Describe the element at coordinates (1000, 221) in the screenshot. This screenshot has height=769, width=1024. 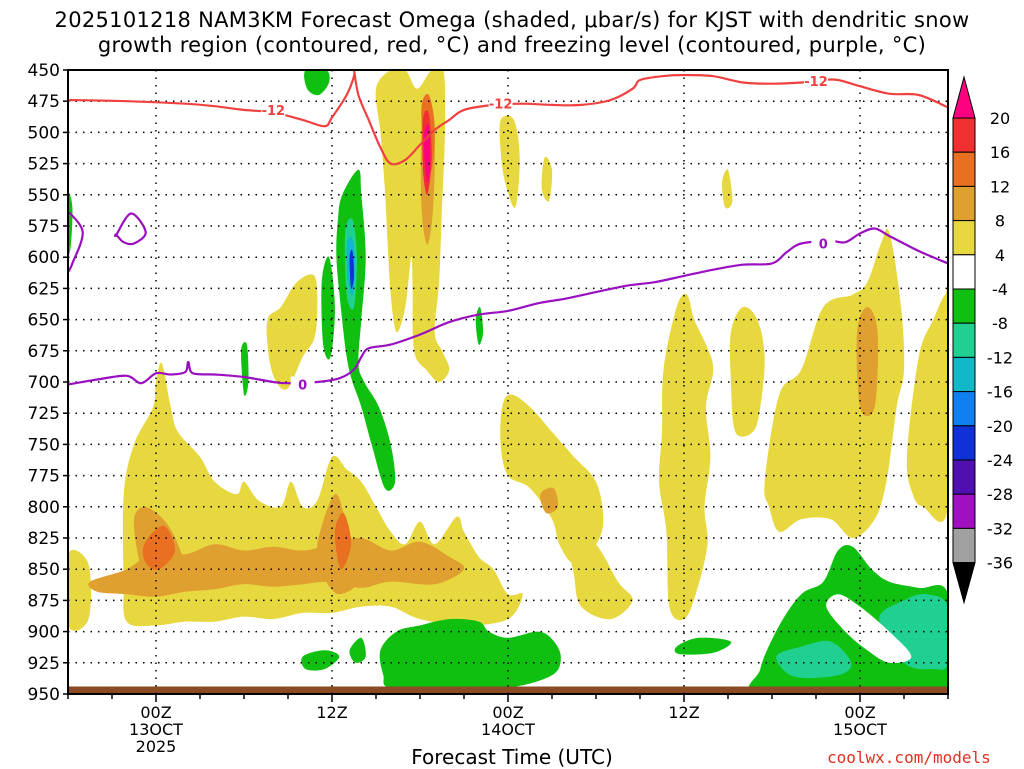
I see `colorbar-label-3: 8` at that location.